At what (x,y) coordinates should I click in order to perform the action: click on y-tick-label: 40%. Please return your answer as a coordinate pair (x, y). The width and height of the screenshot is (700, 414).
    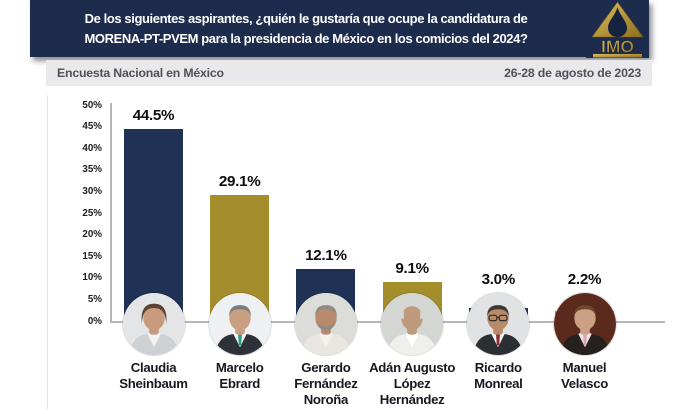
    Looking at the image, I should click on (92, 148).